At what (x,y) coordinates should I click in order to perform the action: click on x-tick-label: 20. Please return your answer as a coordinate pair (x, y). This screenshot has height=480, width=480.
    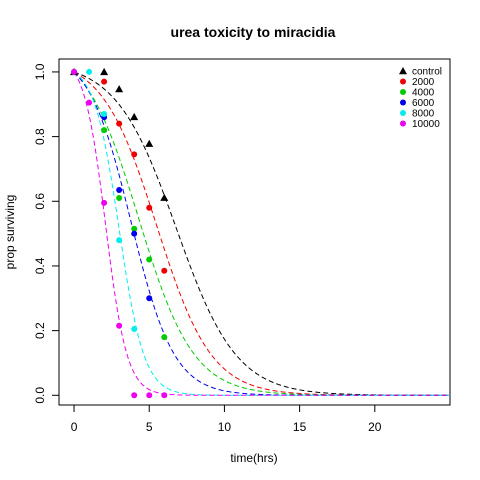
    Looking at the image, I should click on (375, 427).